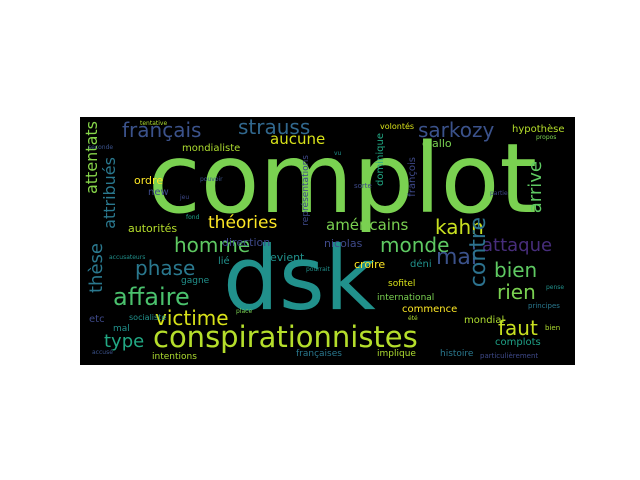 The height and width of the screenshot is (480, 640). What do you see at coordinates (518, 342) in the screenshot?
I see `word: complots` at bounding box center [518, 342].